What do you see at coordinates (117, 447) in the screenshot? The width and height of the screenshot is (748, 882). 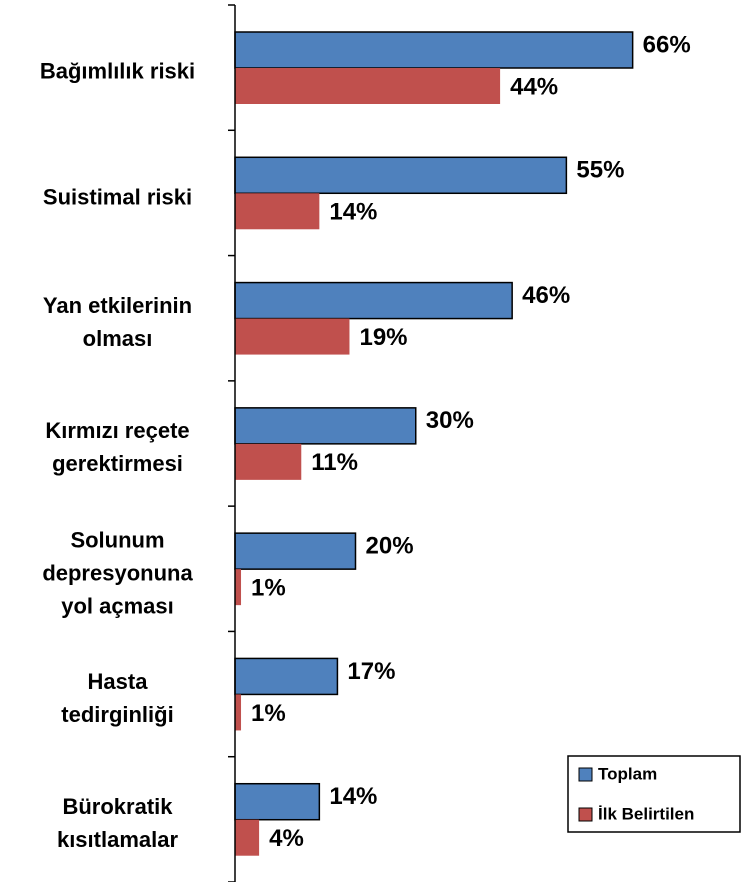 I see `category-label: Kırmızı reçete gerektirmesi` at bounding box center [117, 447].